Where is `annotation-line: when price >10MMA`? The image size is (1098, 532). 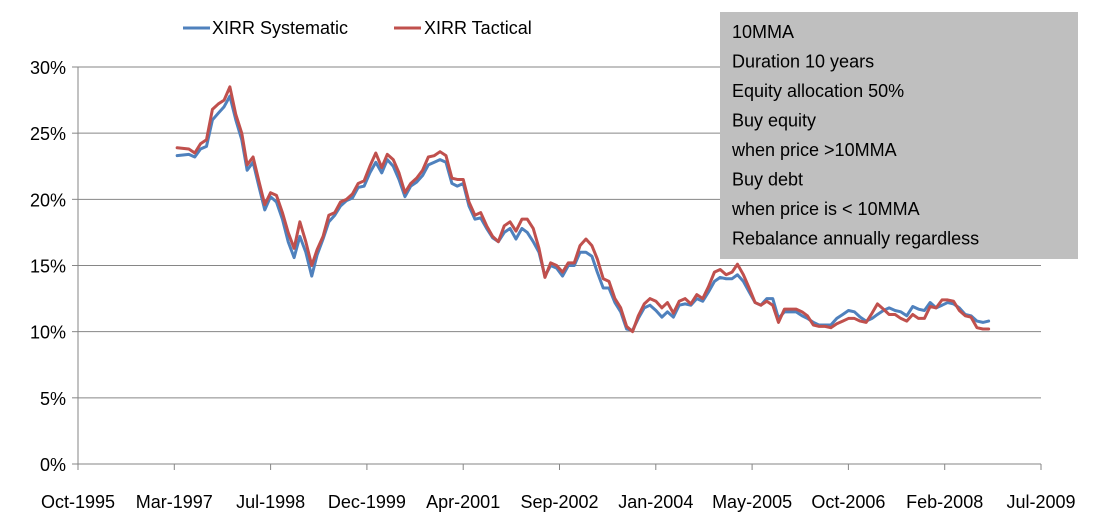 annotation-line: when price >10MMA is located at coordinates (814, 150).